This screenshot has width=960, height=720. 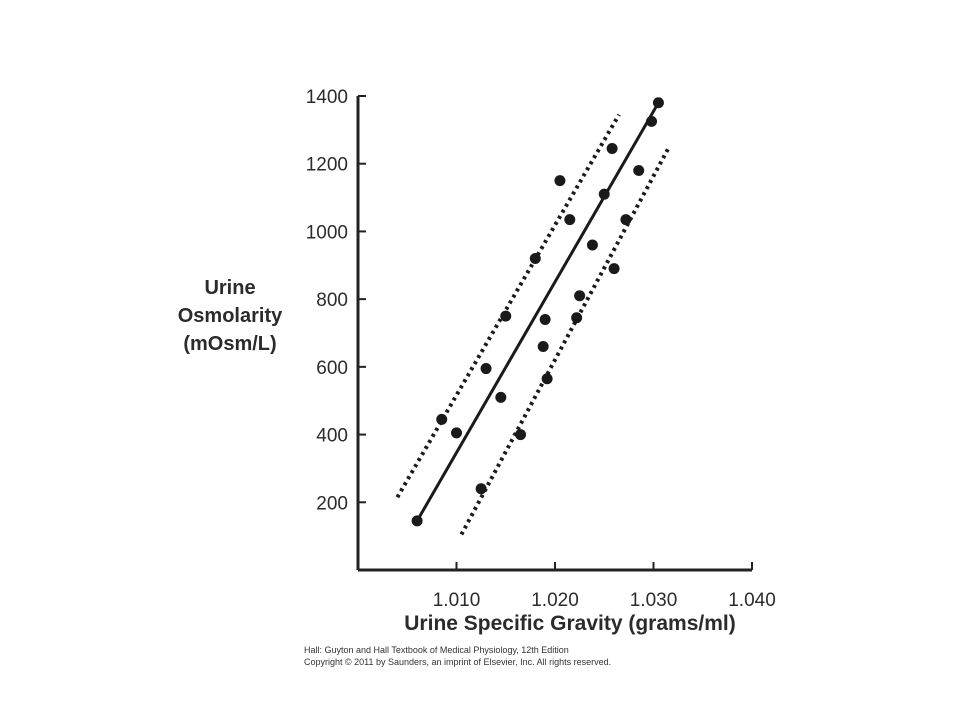 I want to click on y-axis-label: Urine Osmolarity (mOsm/L), so click(x=230, y=316).